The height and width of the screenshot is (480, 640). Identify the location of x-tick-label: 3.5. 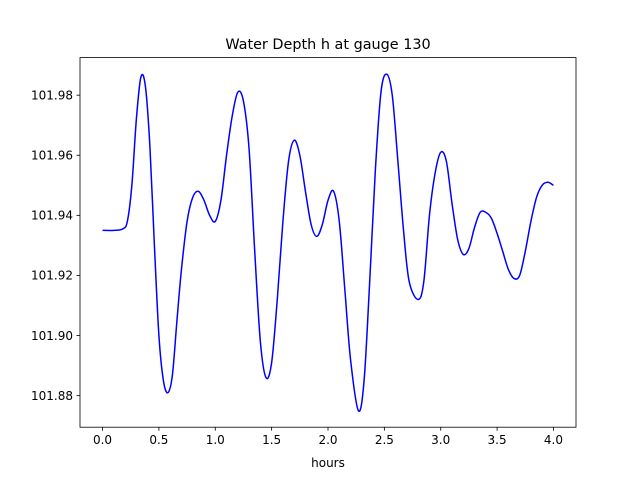
(497, 440).